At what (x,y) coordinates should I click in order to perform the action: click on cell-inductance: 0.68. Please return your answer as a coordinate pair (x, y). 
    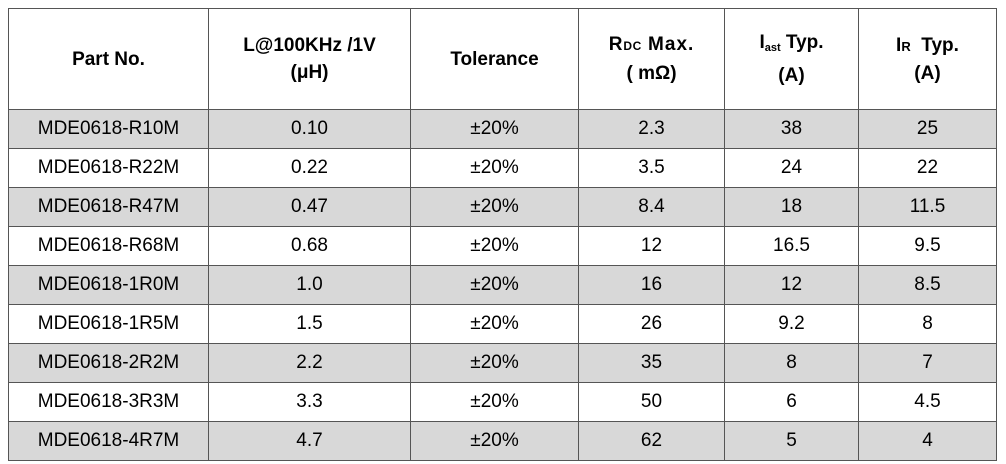
    Looking at the image, I should click on (309, 246).